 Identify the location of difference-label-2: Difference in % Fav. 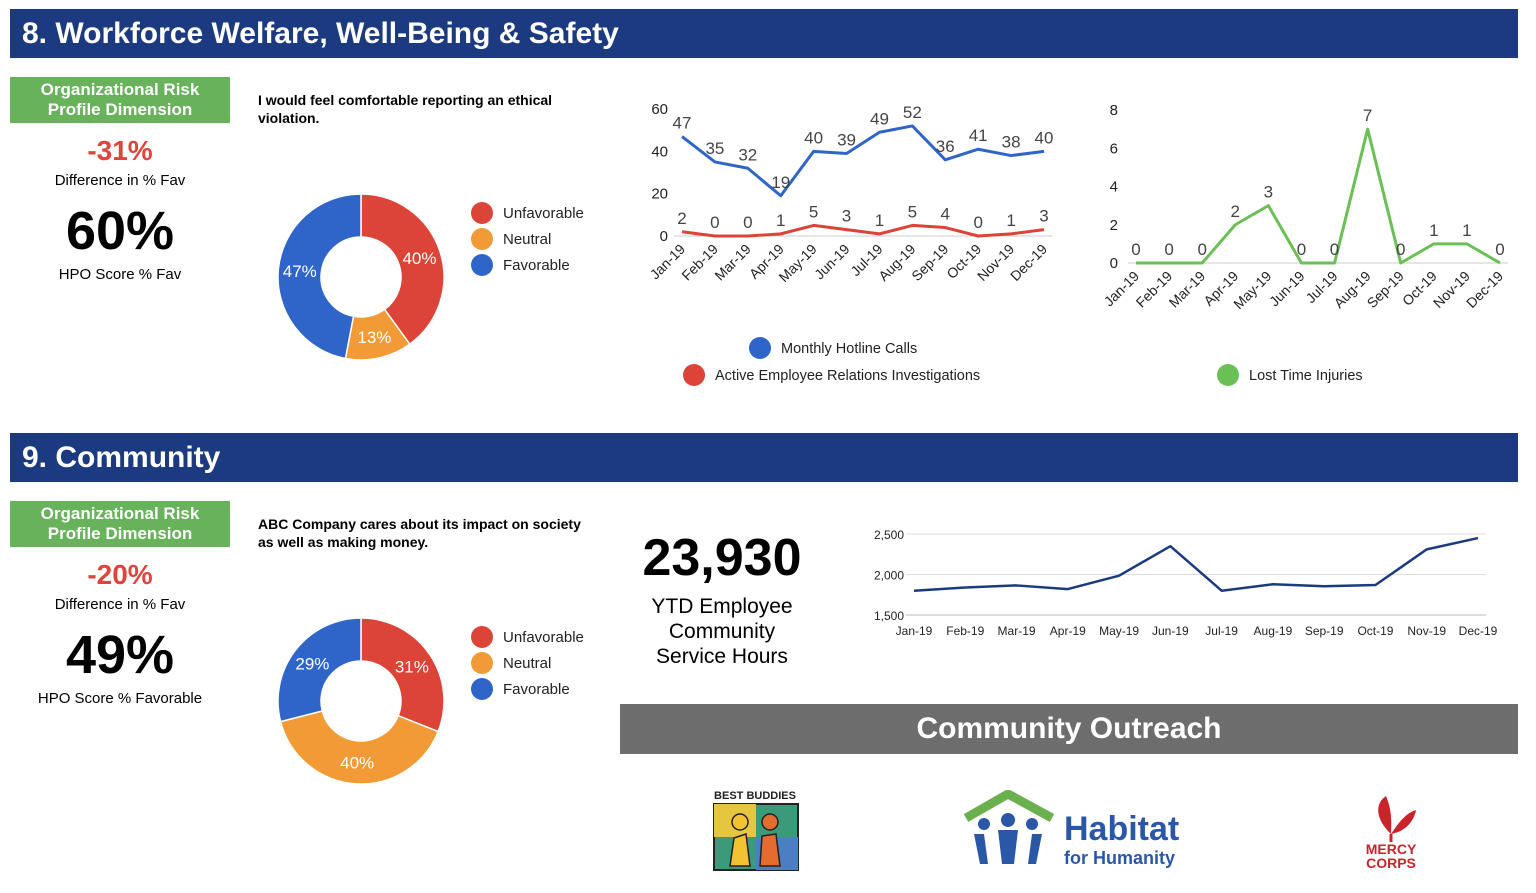
(120, 604).